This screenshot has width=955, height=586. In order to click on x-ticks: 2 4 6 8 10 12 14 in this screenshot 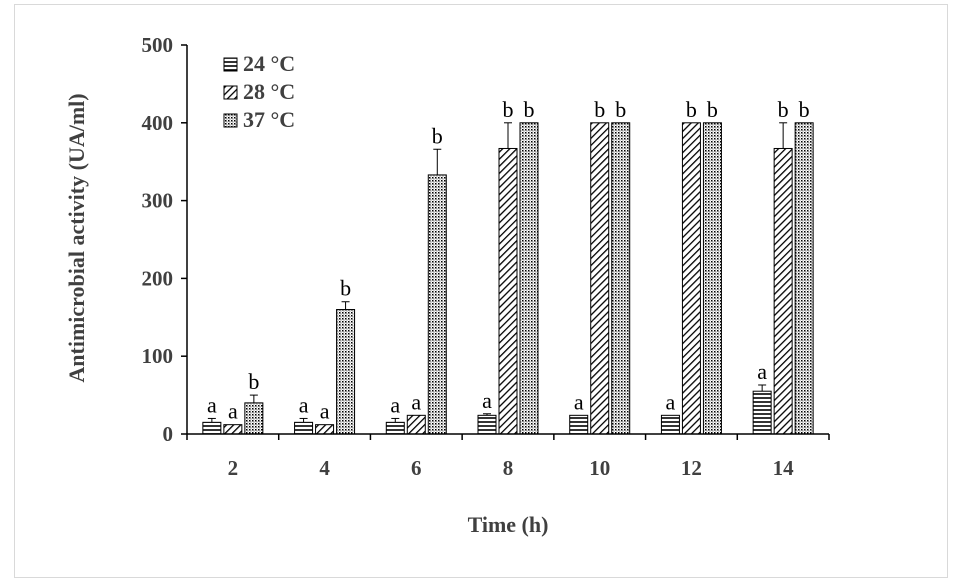, I will do `click(508, 457)`.